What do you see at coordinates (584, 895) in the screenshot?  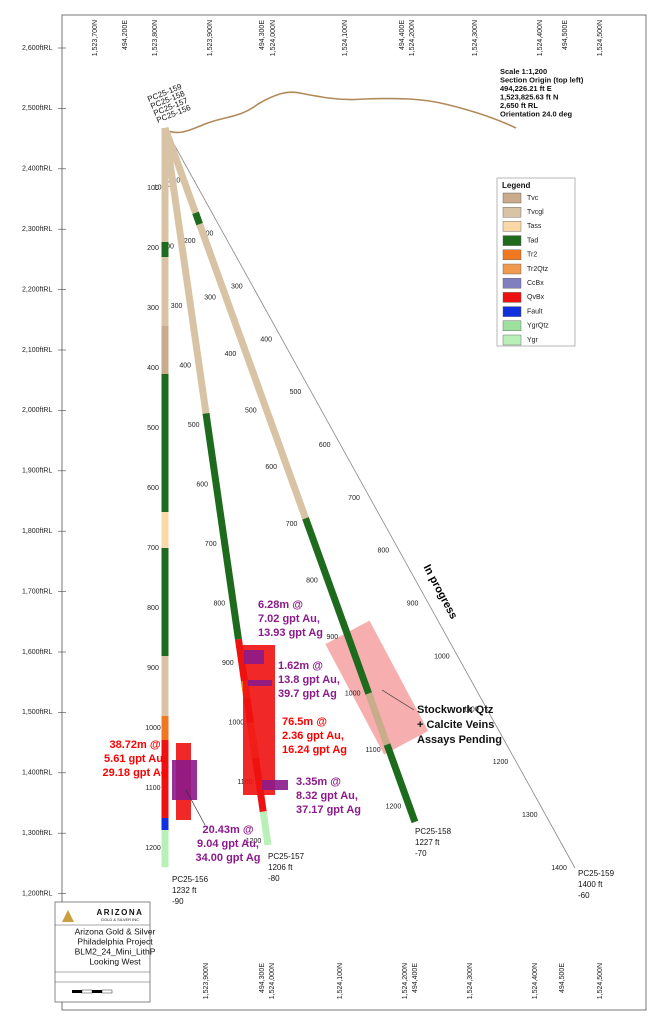 I see `hole-end-label: -60` at bounding box center [584, 895].